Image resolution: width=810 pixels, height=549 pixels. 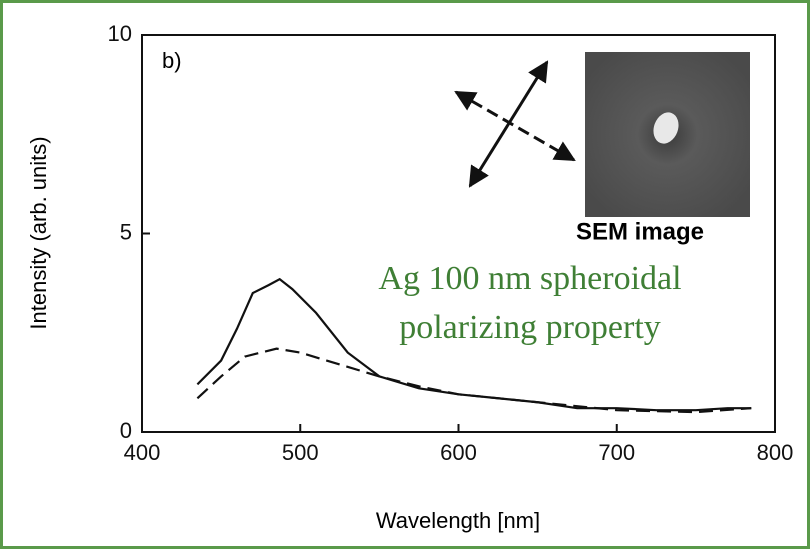 What do you see at coordinates (120, 33) in the screenshot?
I see `y-tick-label: 10` at bounding box center [120, 33].